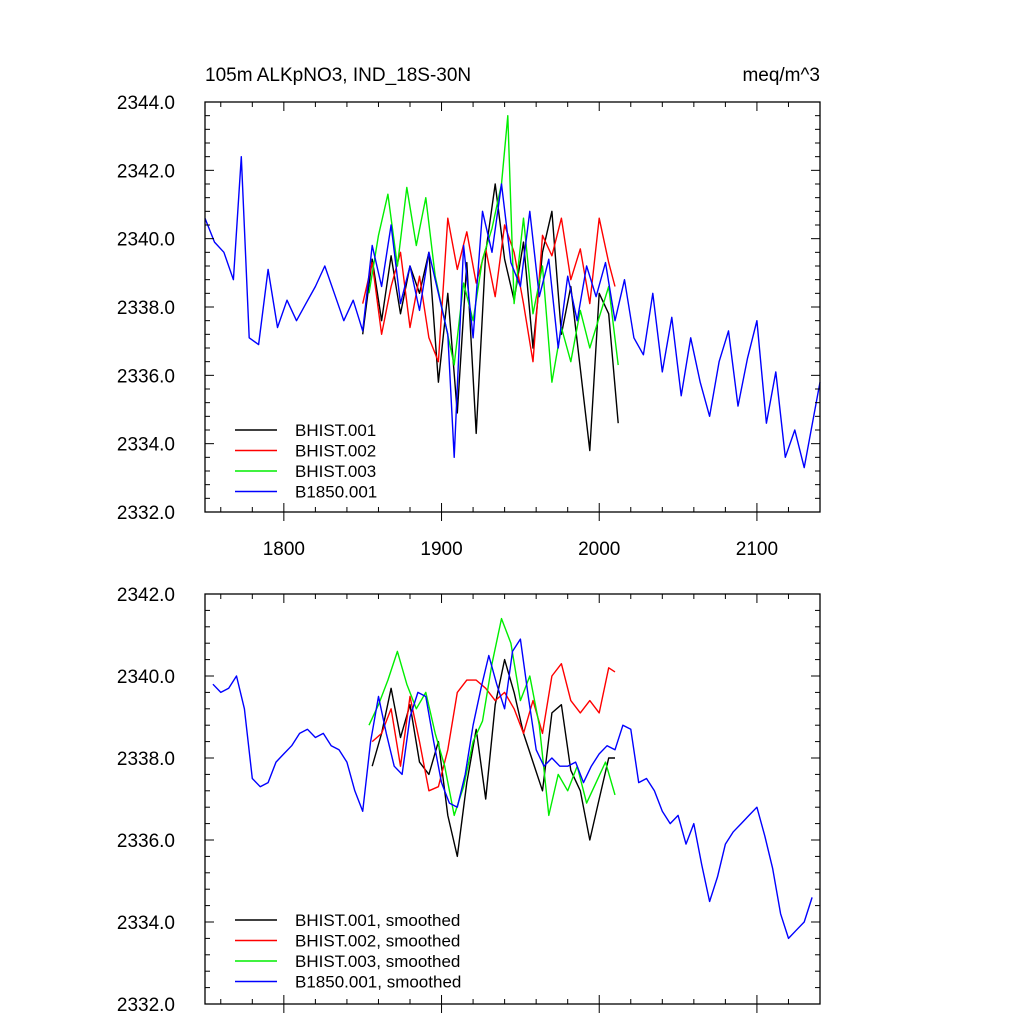  I want to click on bottom-y-tick-label: 2334.0, so click(146, 923).